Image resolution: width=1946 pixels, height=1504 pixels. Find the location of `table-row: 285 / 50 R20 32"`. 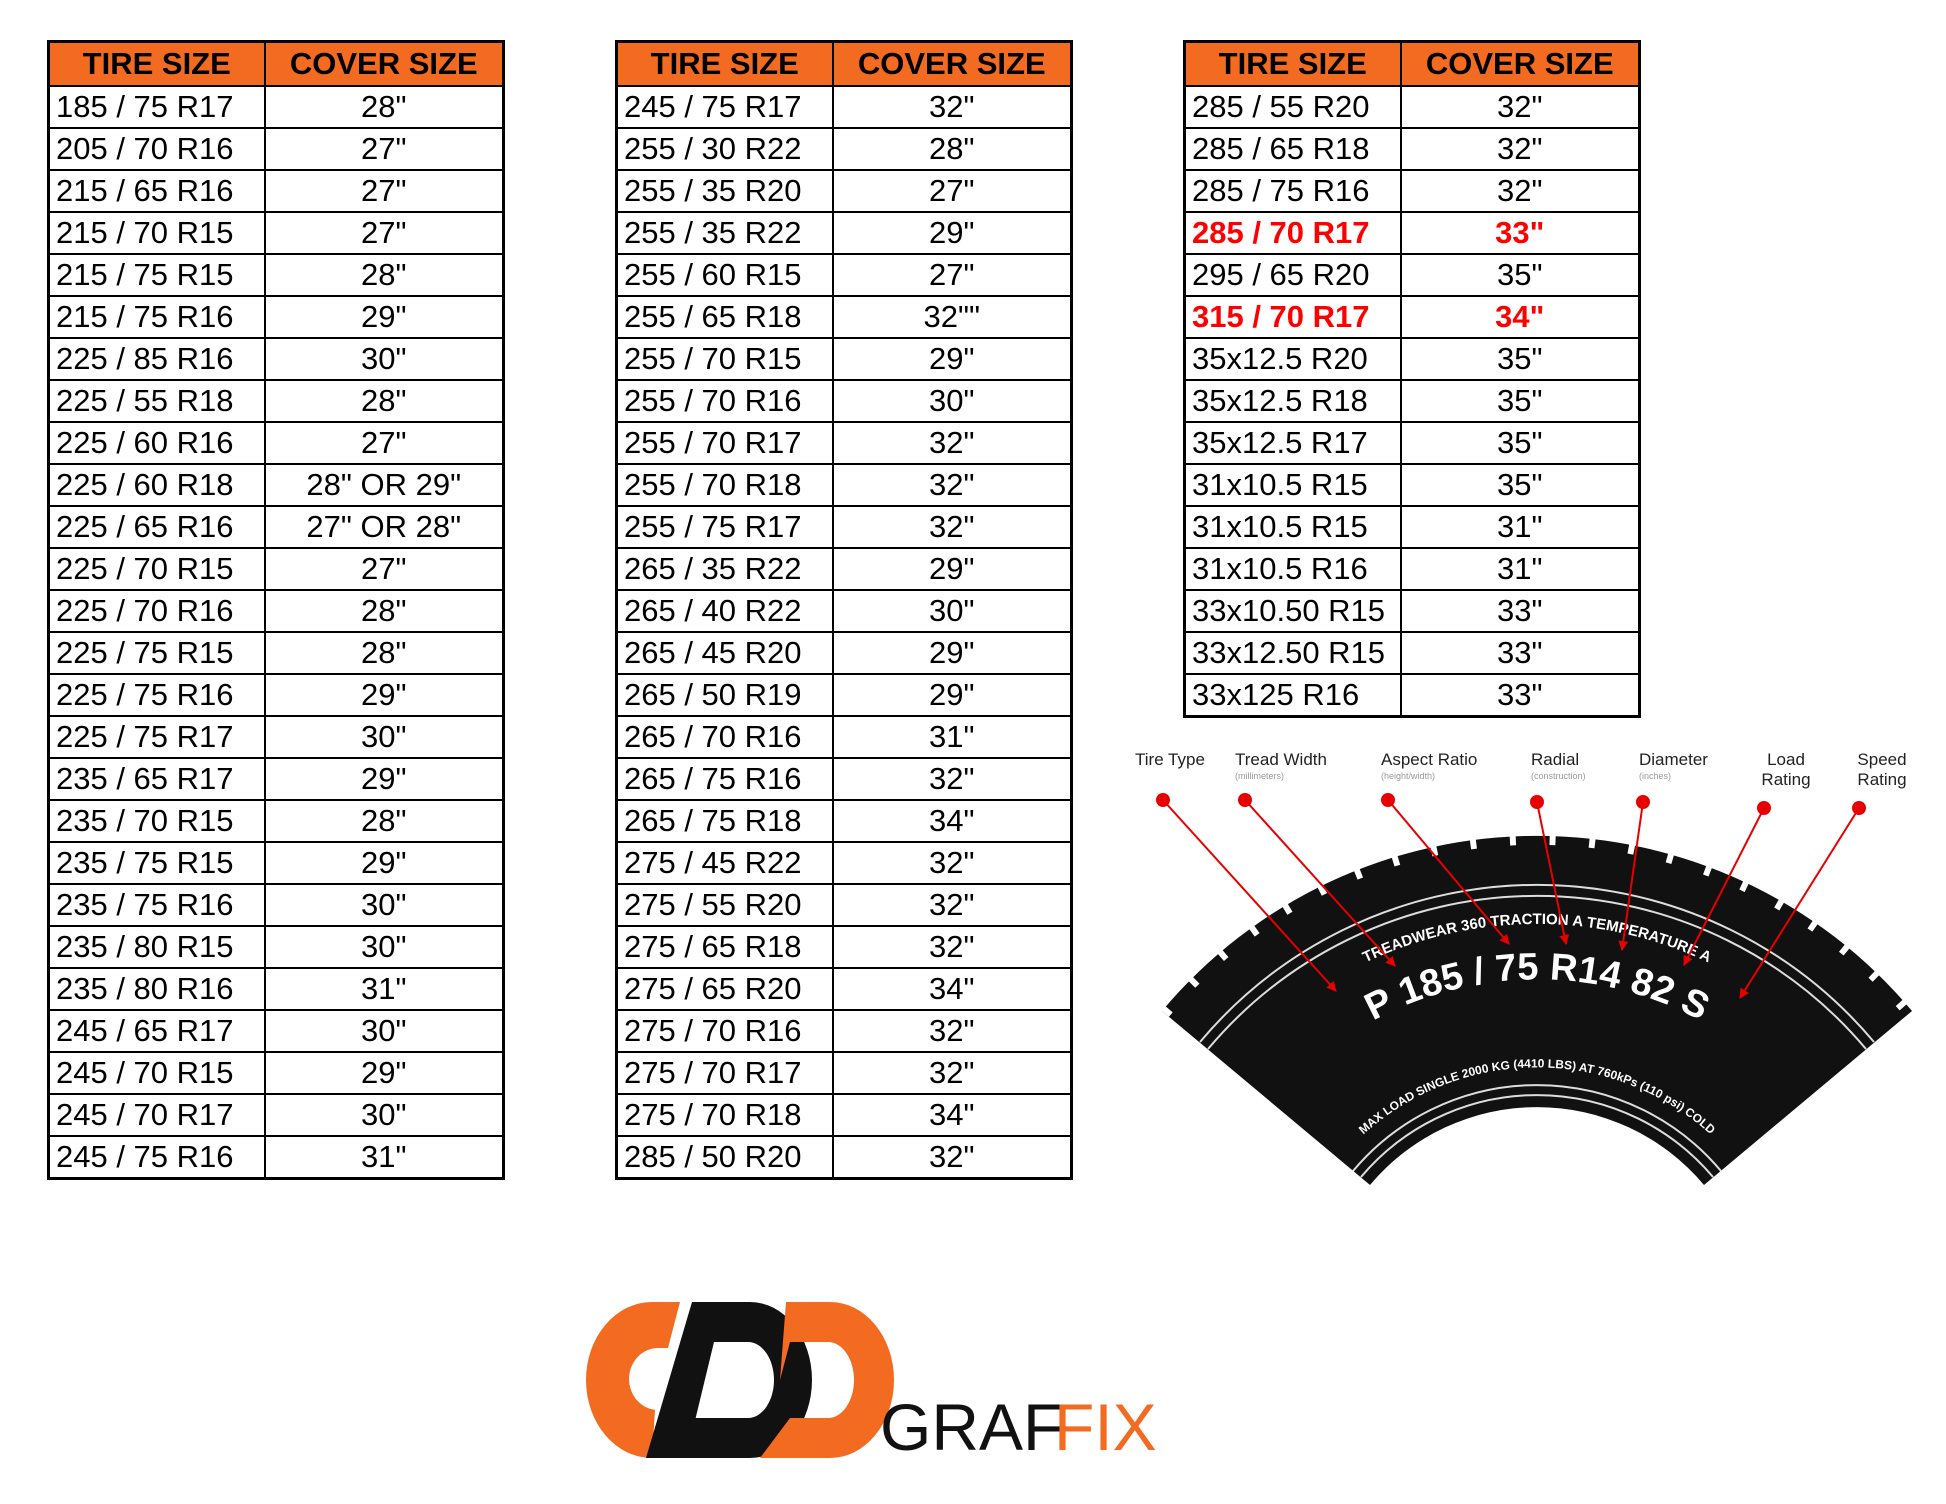

table-row: 285 / 50 R20 32" is located at coordinates (844, 1157).